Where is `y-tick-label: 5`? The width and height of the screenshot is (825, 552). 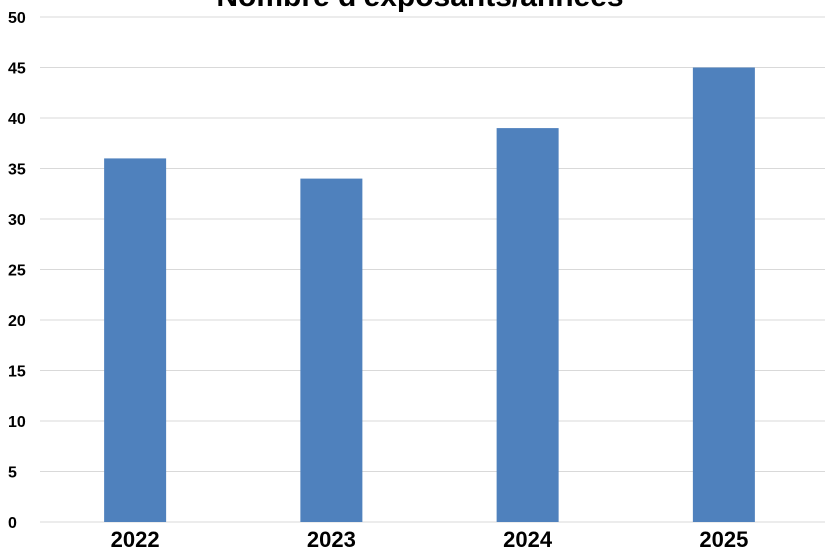 y-tick-label: 5 is located at coordinates (12, 473).